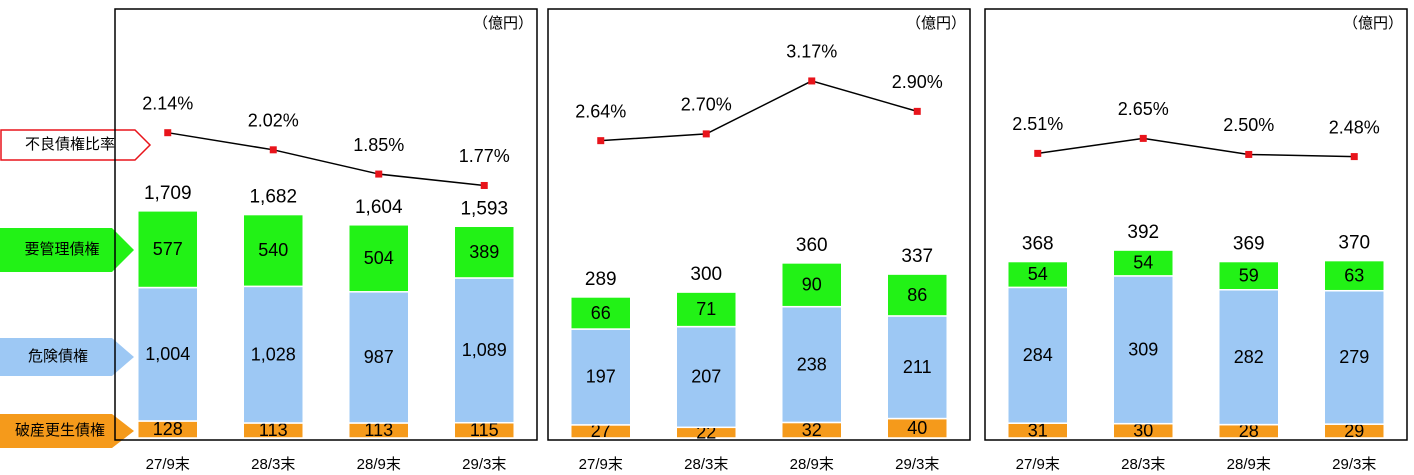  Describe the element at coordinates (1248, 125) in the screenshot. I see `ratio-label: 2.50%` at that location.